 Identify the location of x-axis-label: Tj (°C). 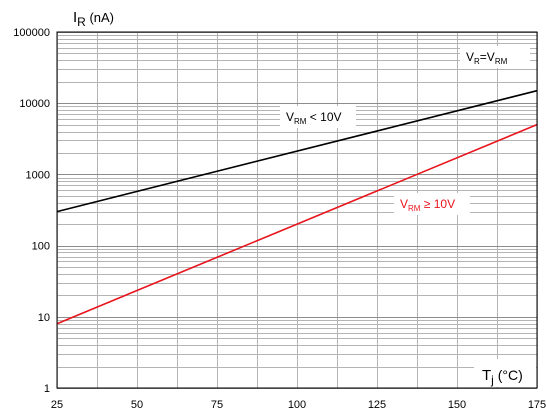
(502, 377).